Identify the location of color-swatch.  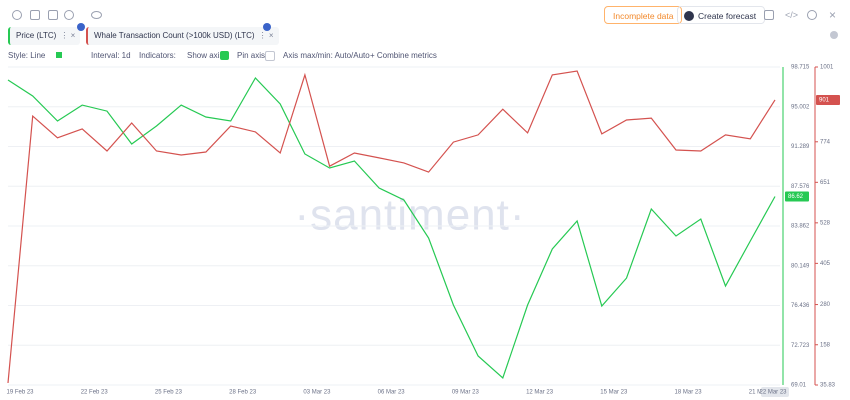
(59, 55).